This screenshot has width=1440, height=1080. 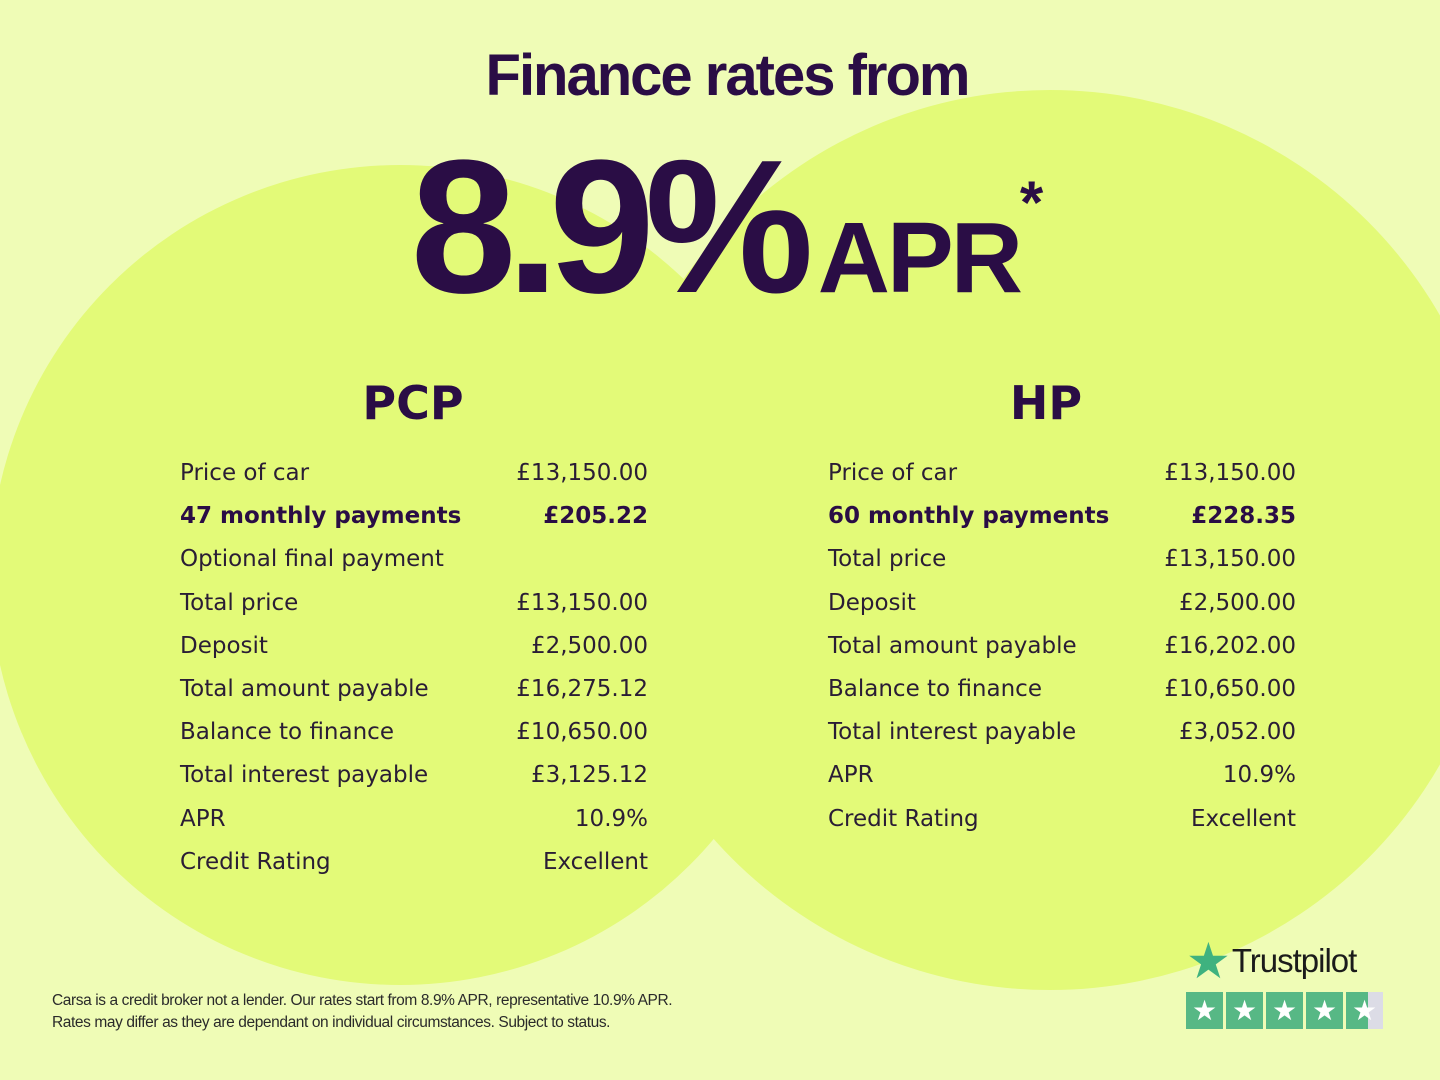 I want to click on half-star-icon: ★, so click(x=1364, y=1010).